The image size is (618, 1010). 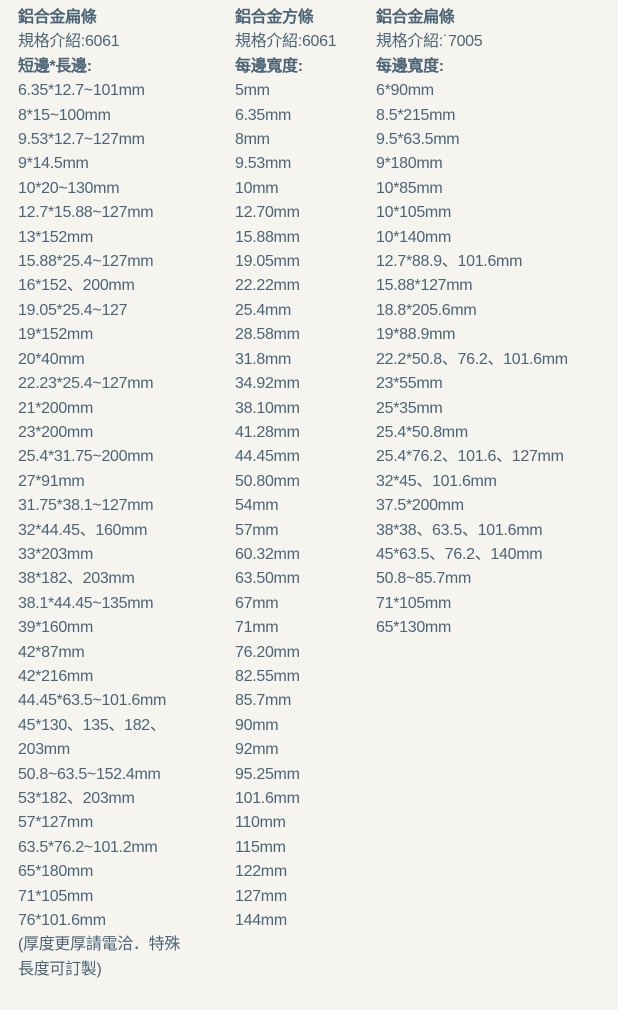 What do you see at coordinates (81, 140) in the screenshot?
I see `size-item: 9.53*12.7~127mm` at bounding box center [81, 140].